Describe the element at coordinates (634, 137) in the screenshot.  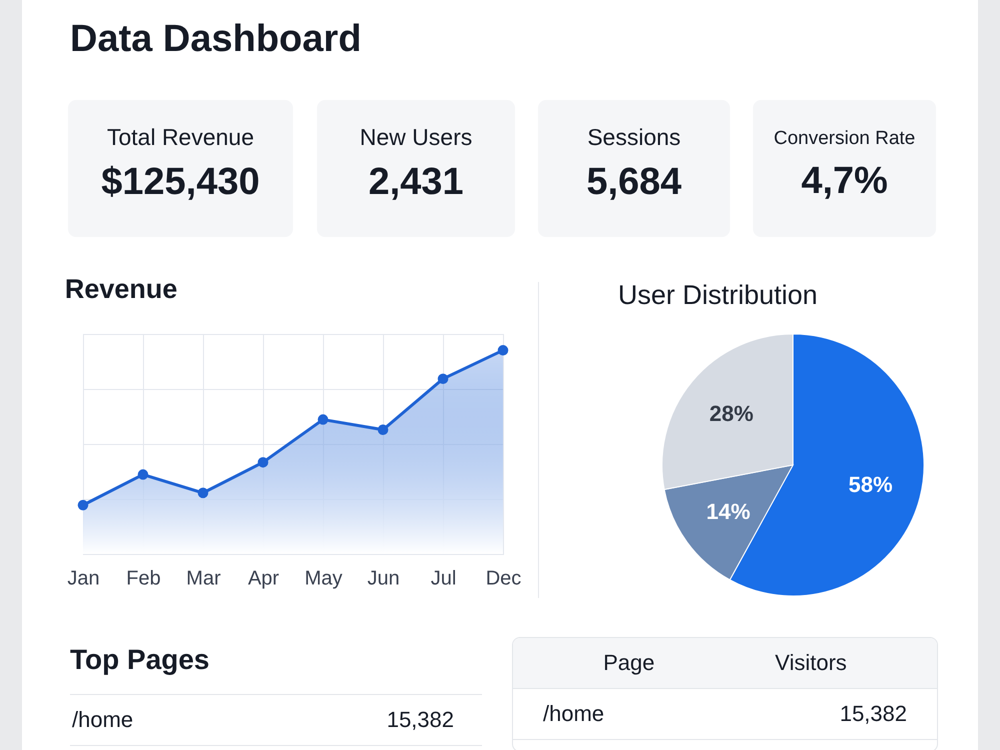
I see `text: Sessions` at that location.